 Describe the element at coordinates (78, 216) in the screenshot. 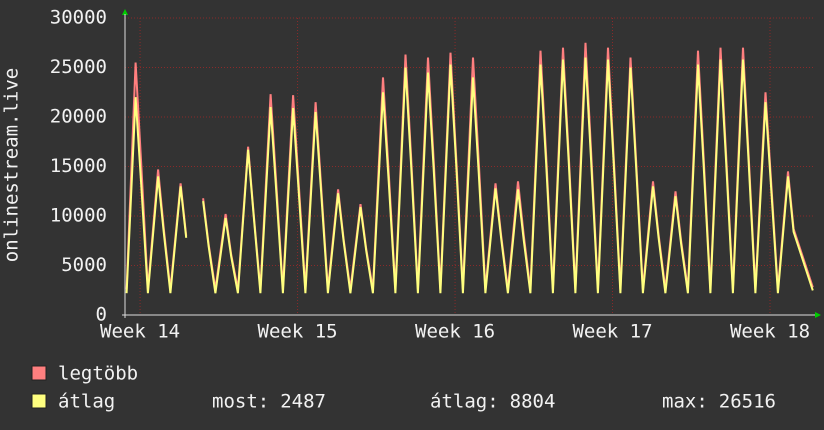

I see `y-tick-label: 10000` at that location.